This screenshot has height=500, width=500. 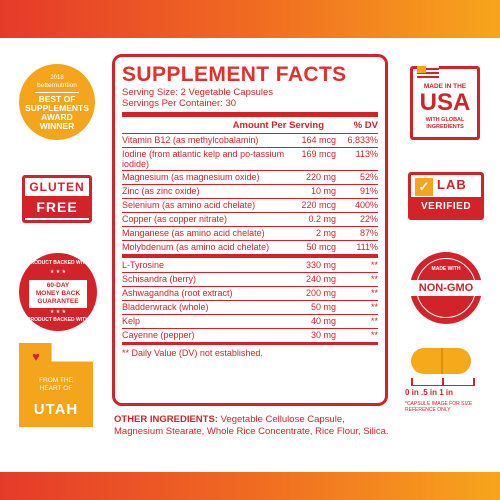 I want to click on ingredient-row: Kelp 40 mg **, so click(x=250, y=322).